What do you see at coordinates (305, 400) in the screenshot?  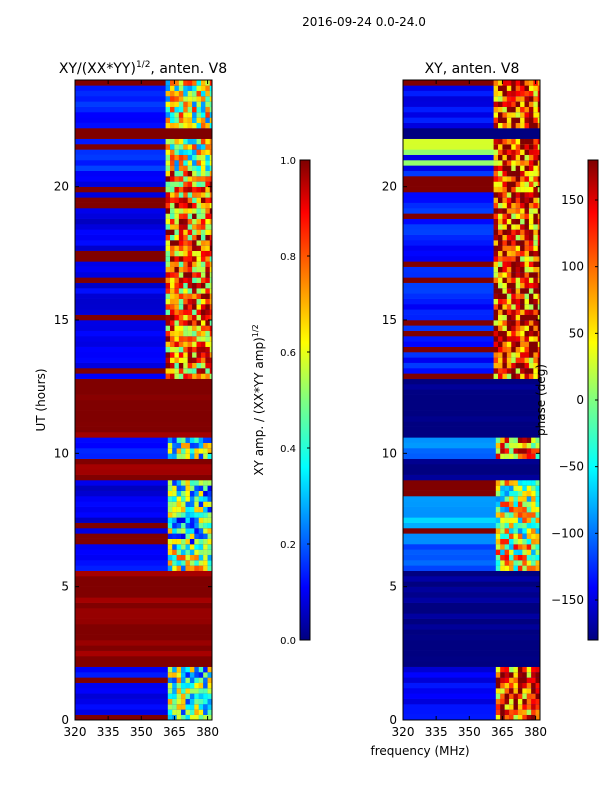 I see `colorbar-amplitude-gradient` at bounding box center [305, 400].